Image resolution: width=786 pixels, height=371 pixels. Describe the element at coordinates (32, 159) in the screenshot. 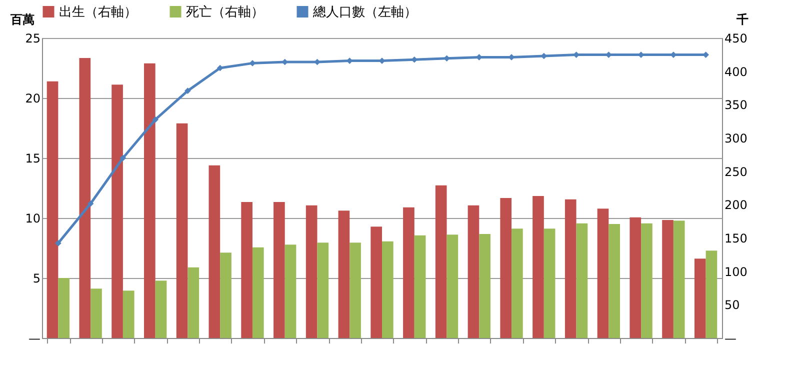

I see `y-tick-label: 15` at that location.